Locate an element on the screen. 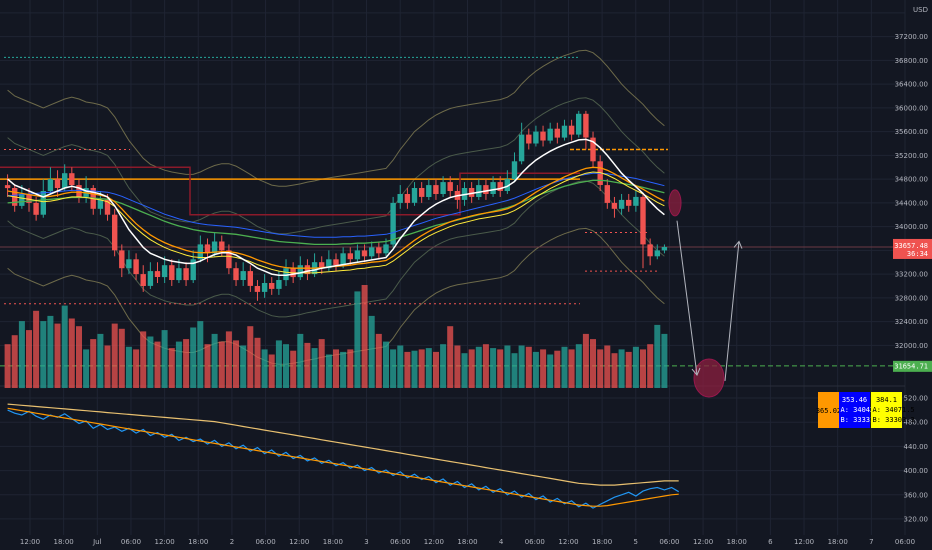  indicator-box-2-line2: A: 34042.86 is located at coordinates (864, 410).